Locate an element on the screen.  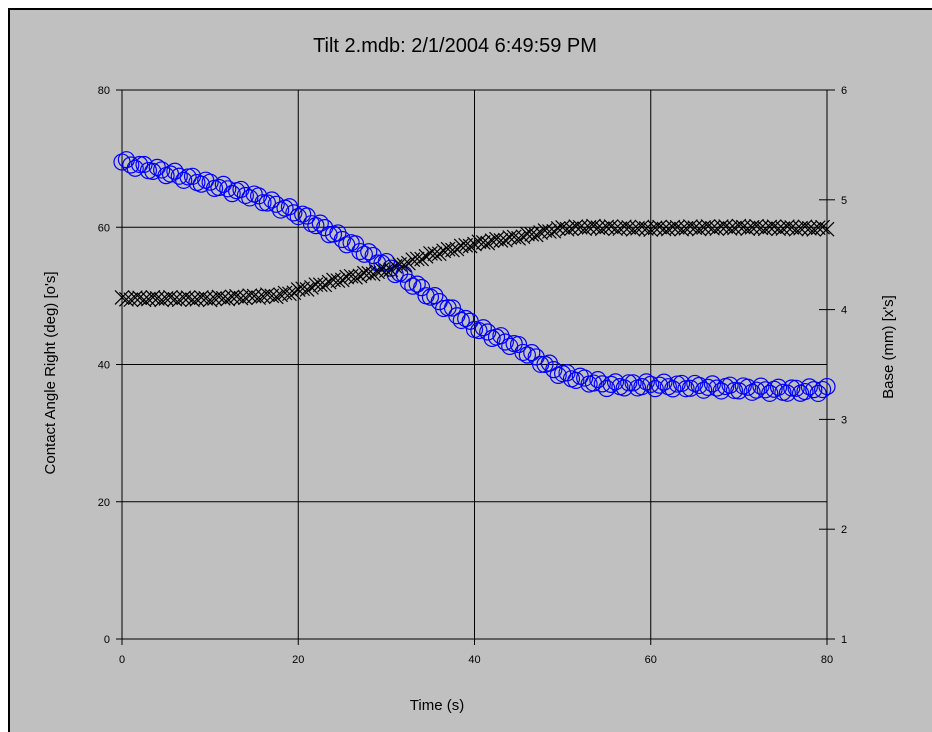
y2-tick-label: 5 is located at coordinates (844, 201).